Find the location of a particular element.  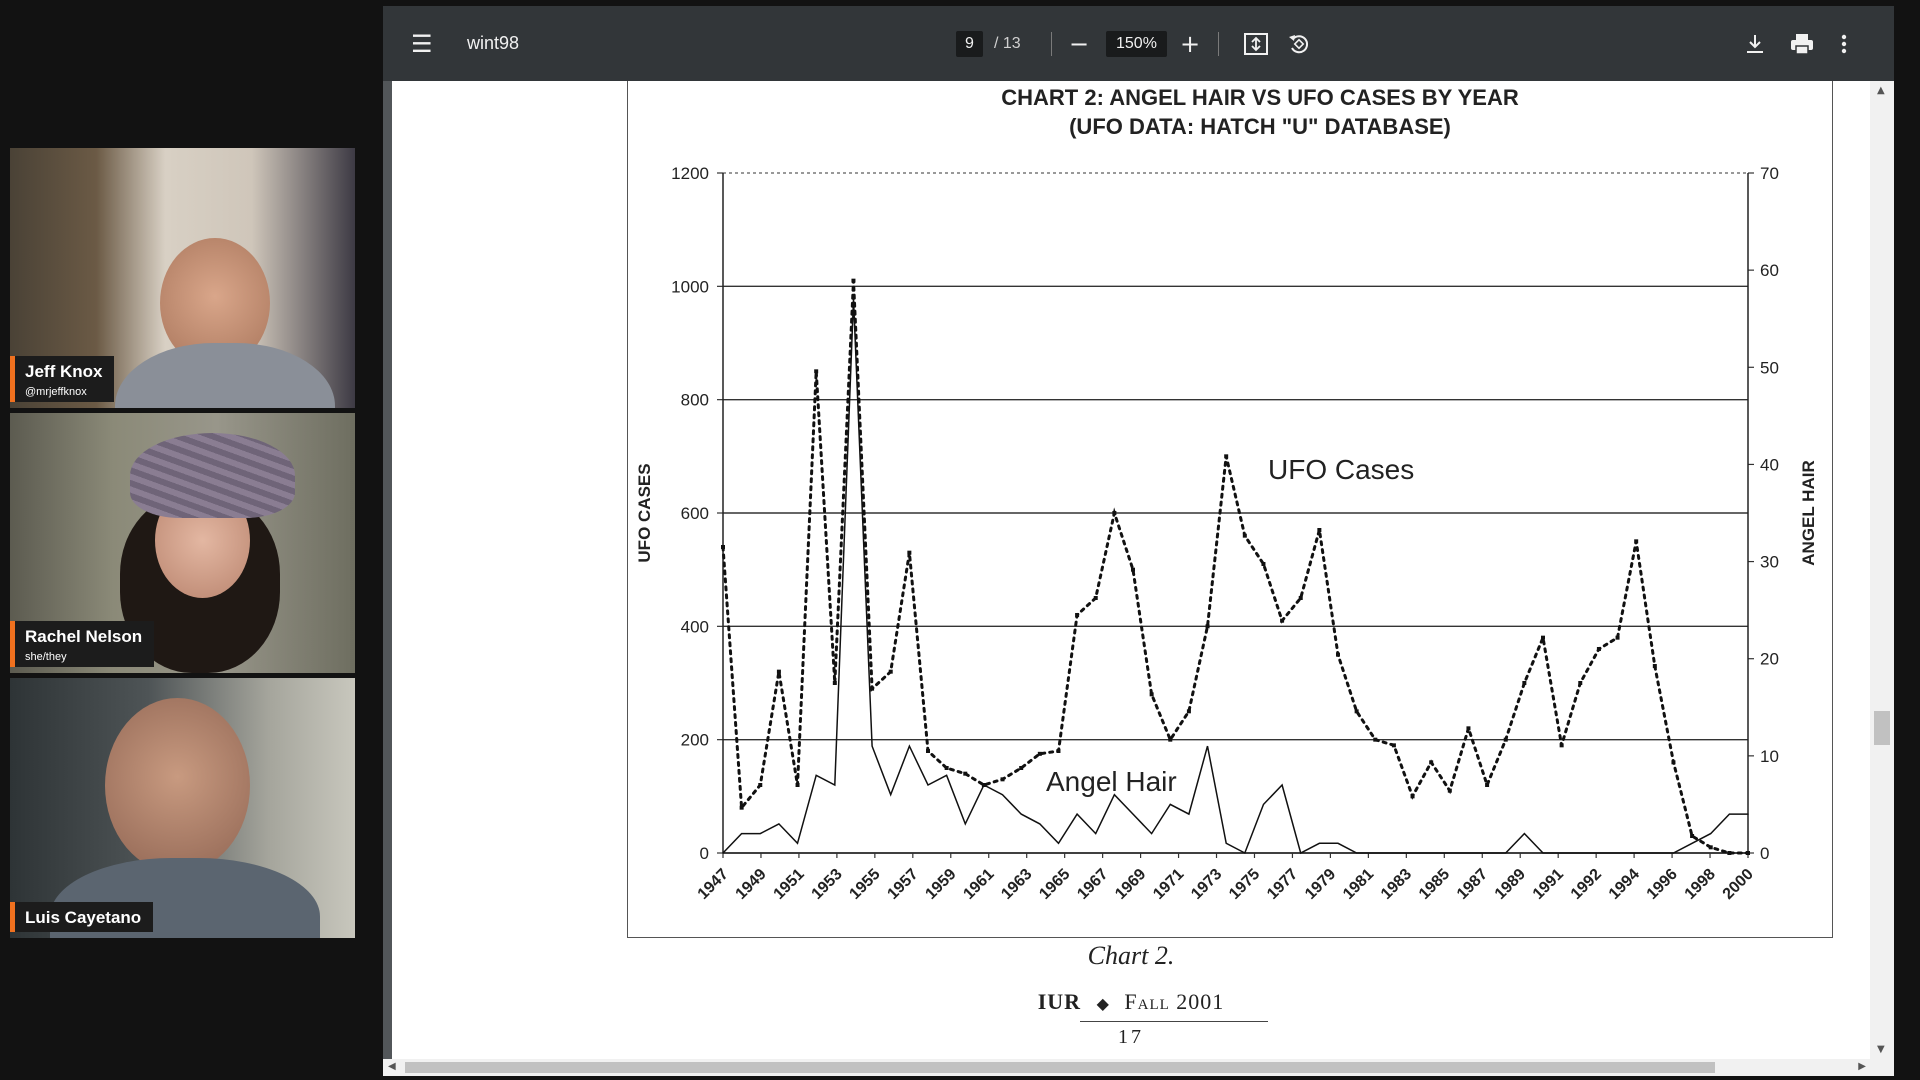

y2-tick-label: 60 is located at coordinates (1769, 270).